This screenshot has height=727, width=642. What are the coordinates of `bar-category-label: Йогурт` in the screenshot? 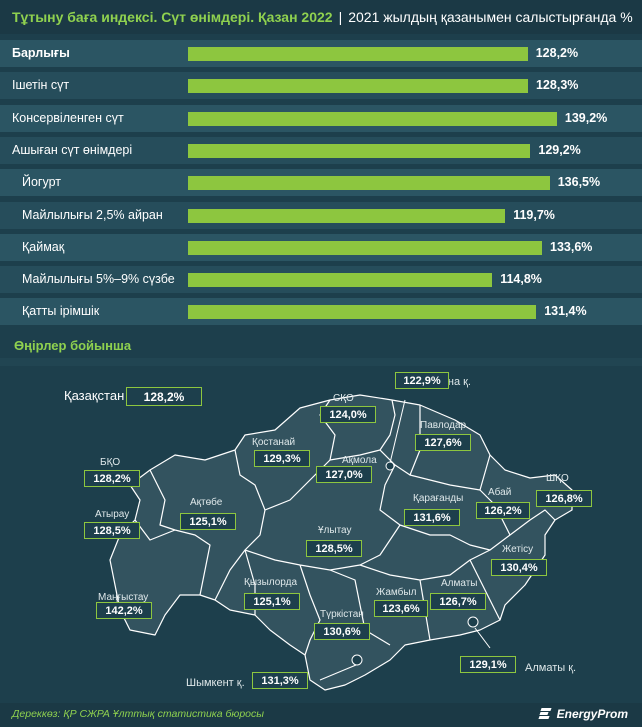 It's located at (42, 182).